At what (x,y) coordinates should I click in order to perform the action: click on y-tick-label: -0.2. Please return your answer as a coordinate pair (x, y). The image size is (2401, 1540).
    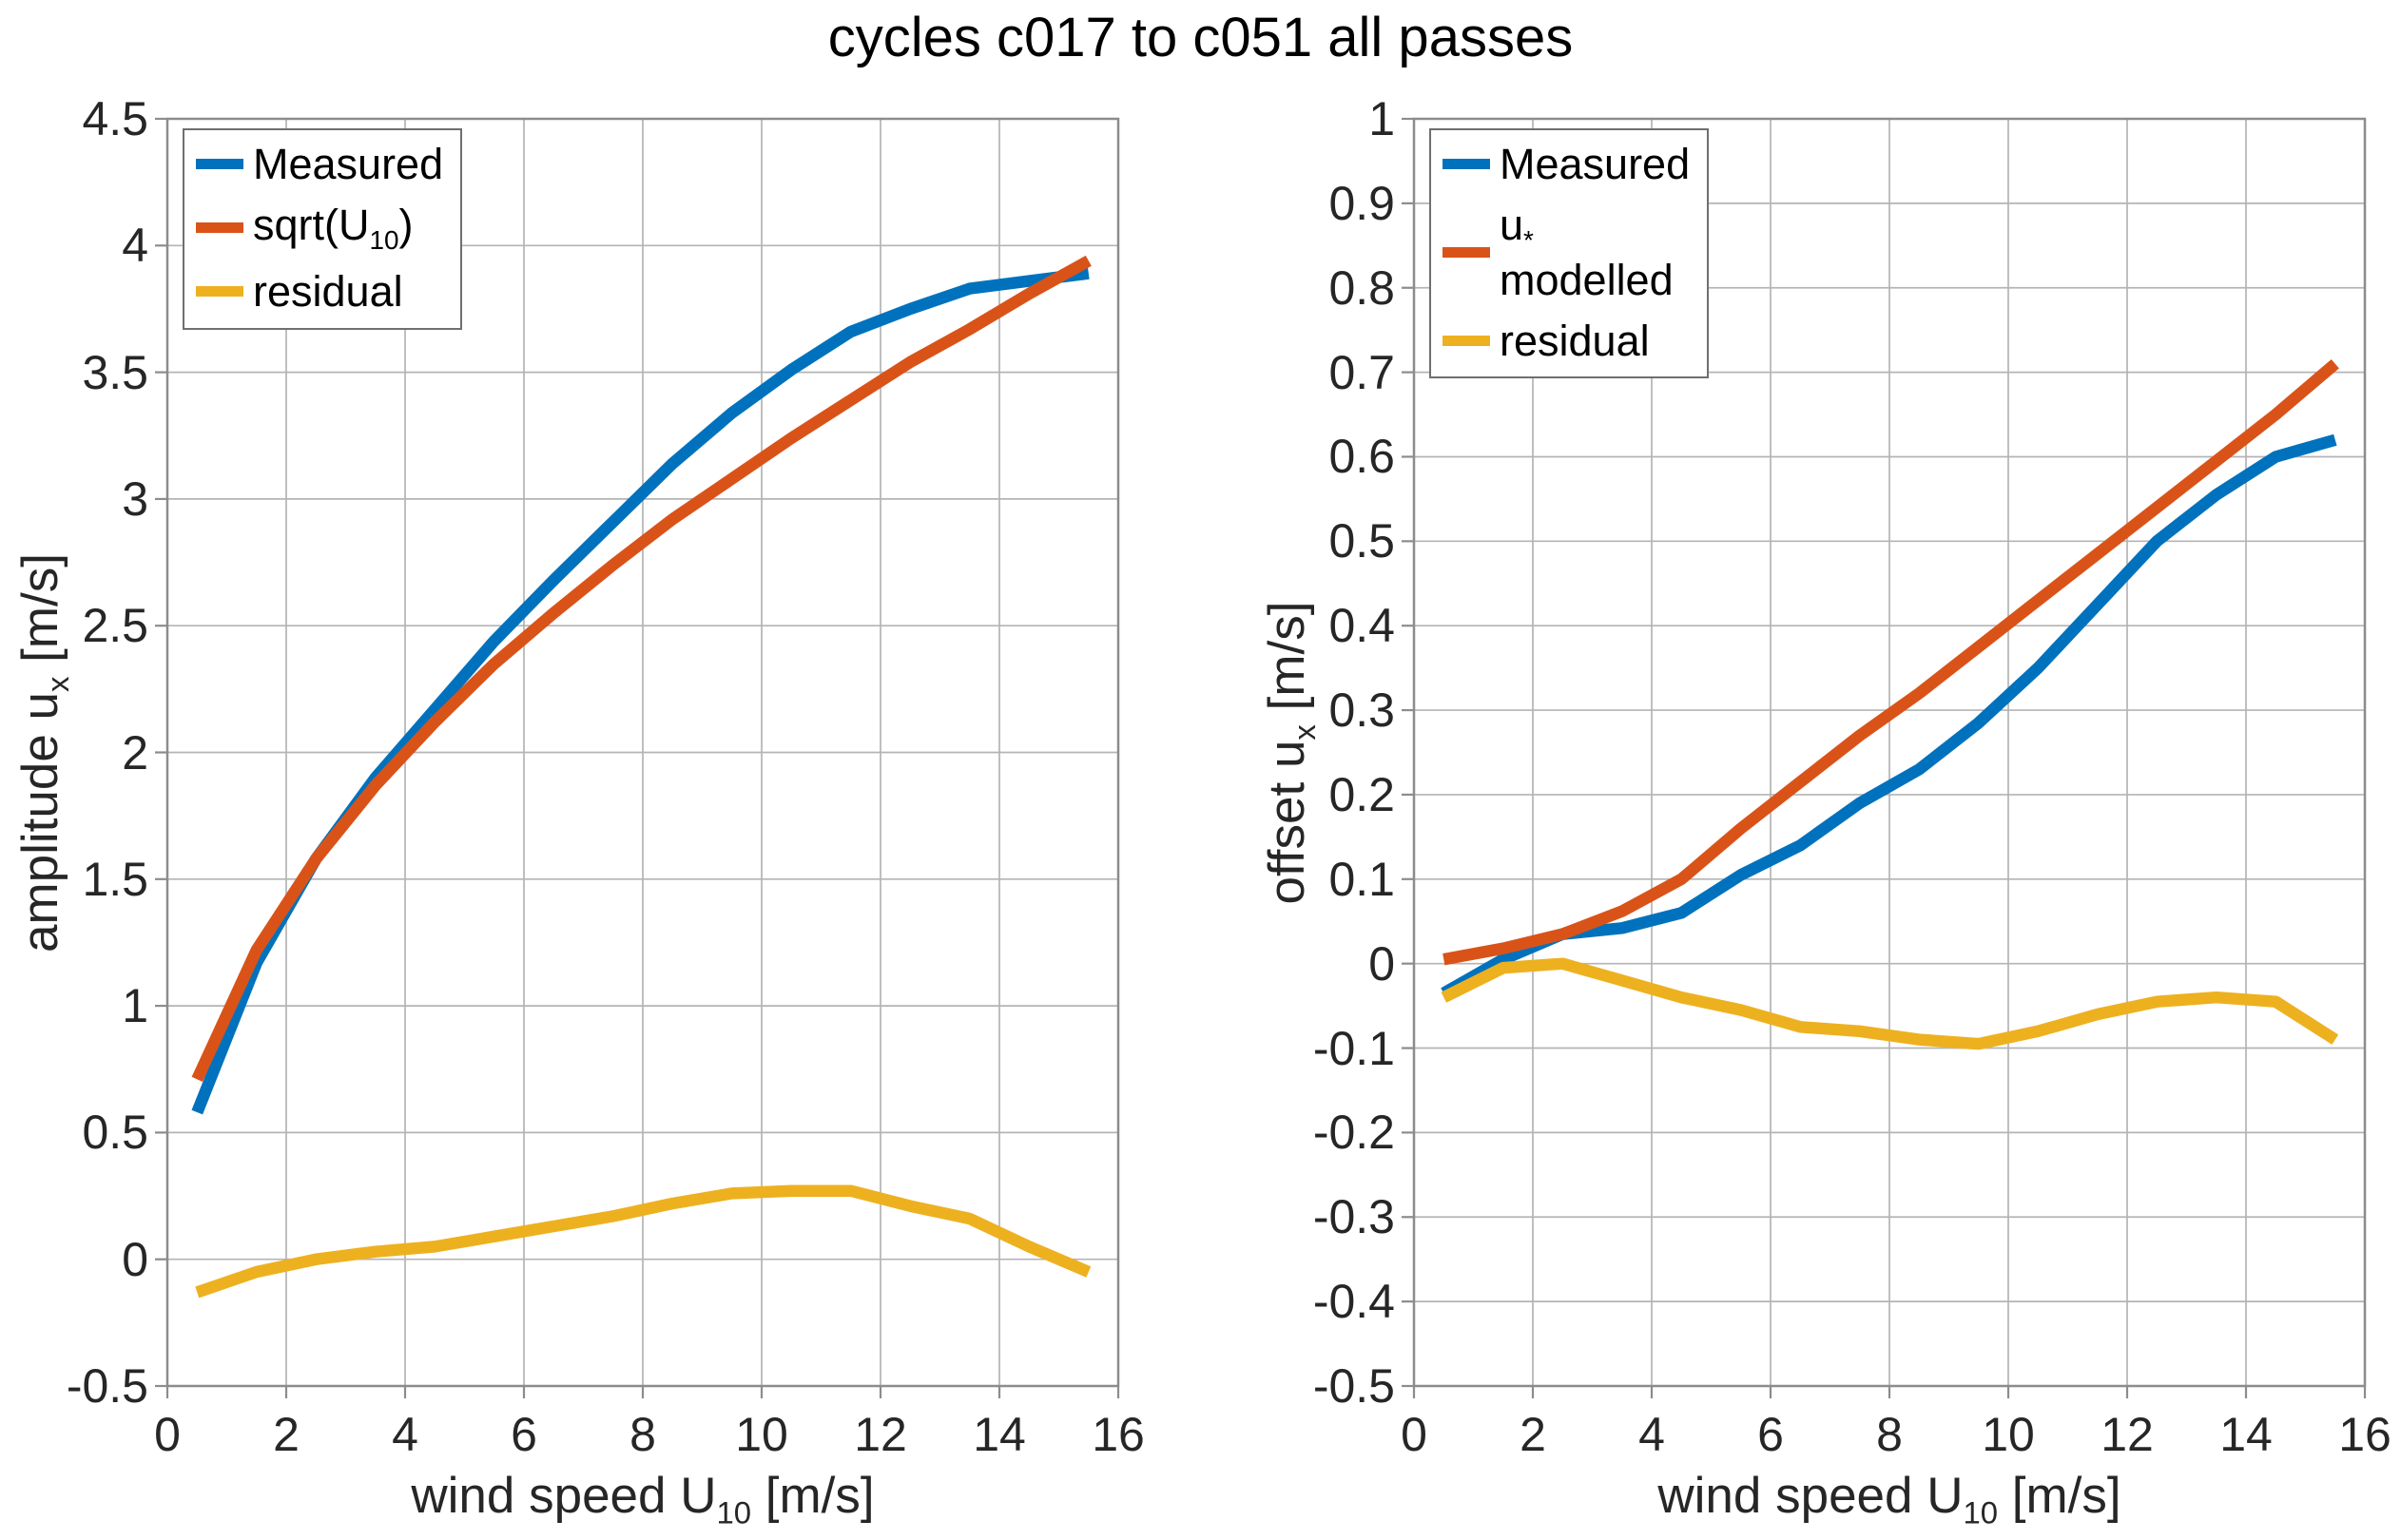
    Looking at the image, I should click on (1353, 1133).